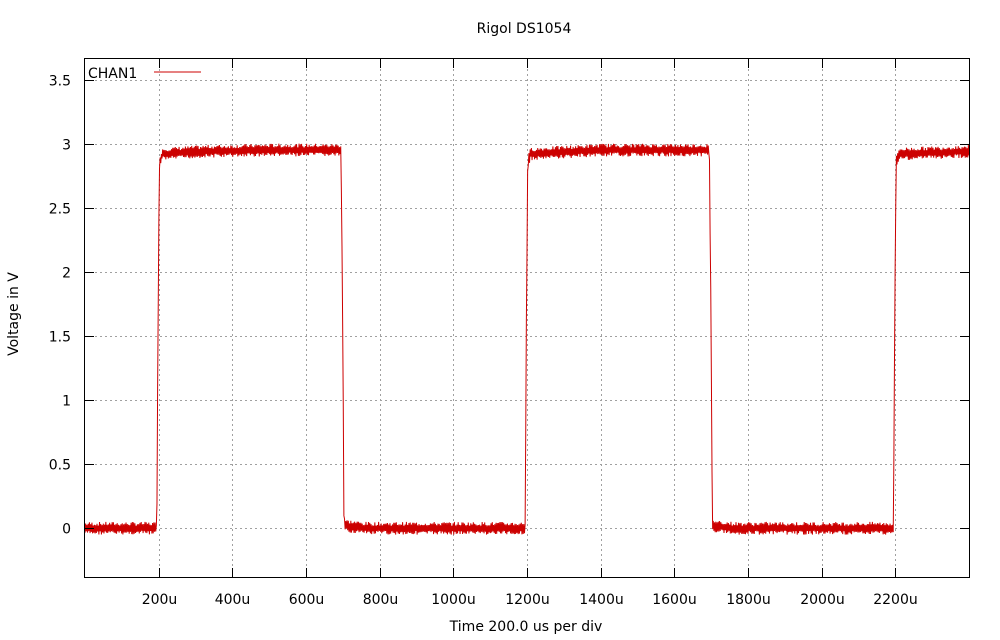 Image resolution: width=1000 pixels, height=640 pixels. I want to click on x-tick-label: 400u, so click(233, 600).